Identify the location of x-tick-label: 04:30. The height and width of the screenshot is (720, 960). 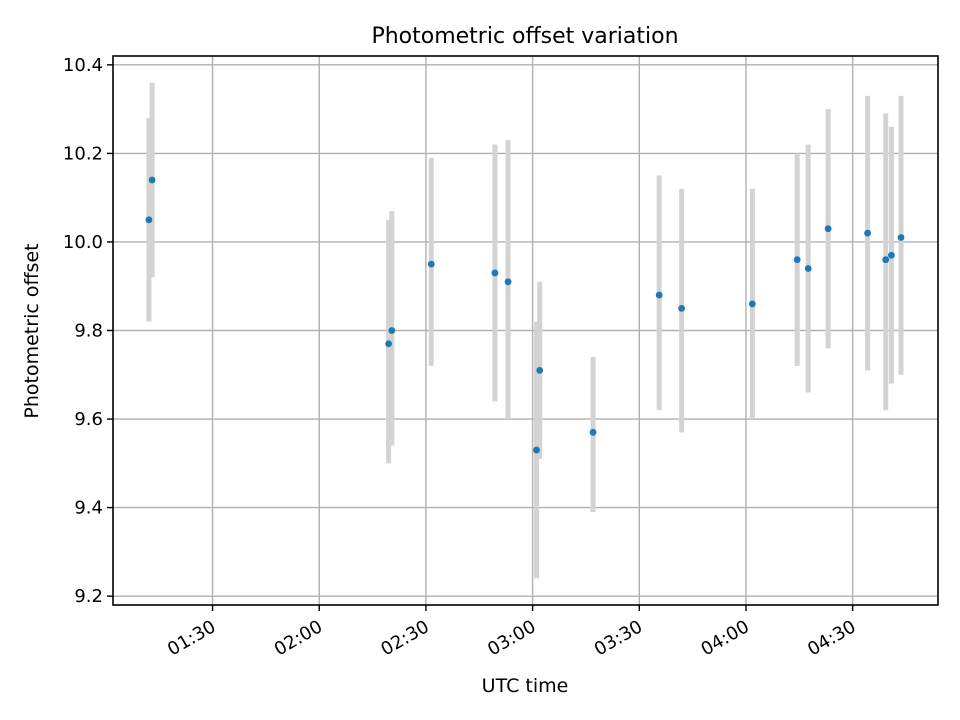
(831, 638).